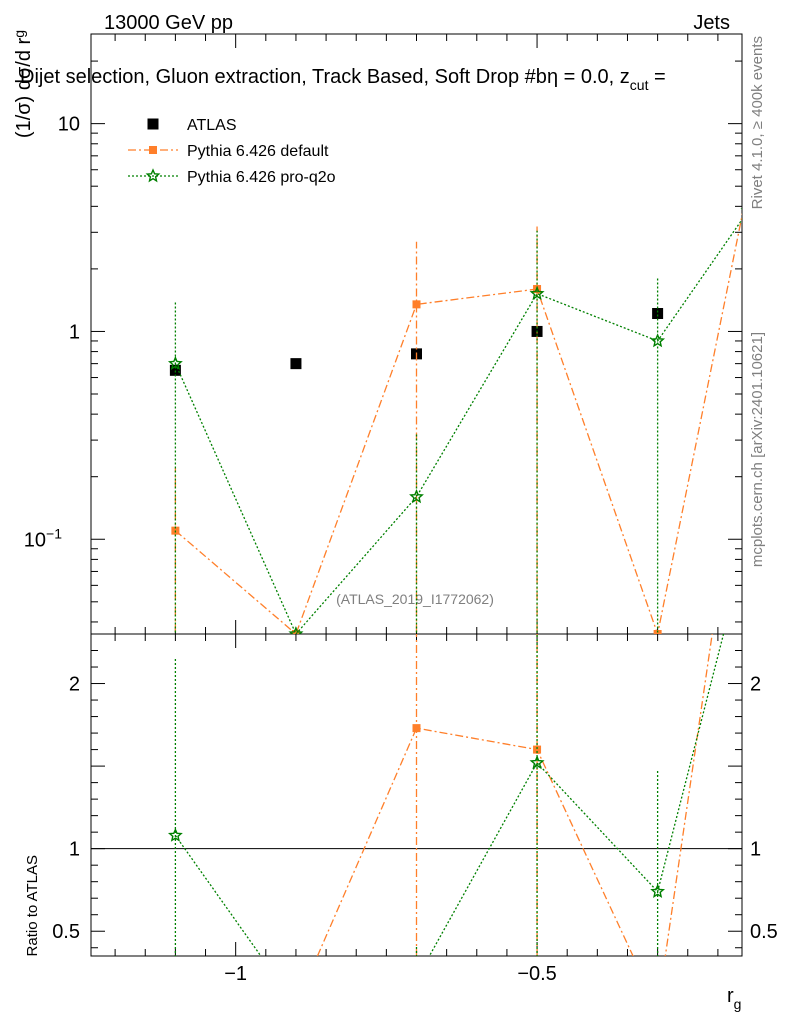 This screenshot has width=786, height=1024. I want to click on main-ylabel-text: (1/σ) dσ/d r, so click(24, 87).